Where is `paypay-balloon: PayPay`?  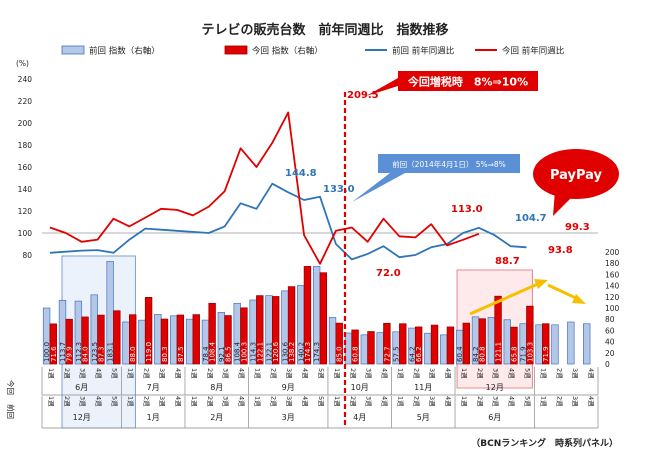 paypay-balloon: PayPay is located at coordinates (576, 182).